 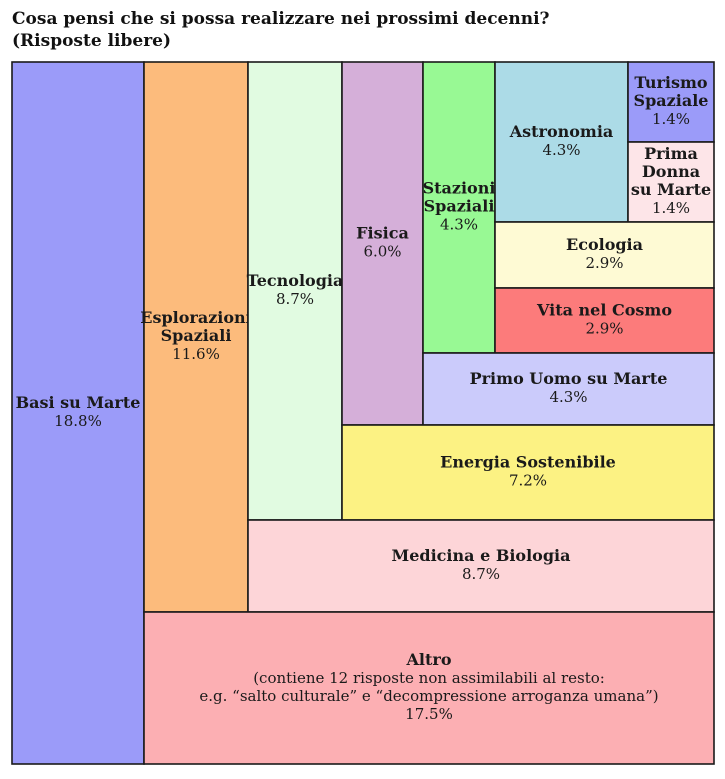 I want to click on cell-label-tecnologia: Tecnologia, so click(x=295, y=280).